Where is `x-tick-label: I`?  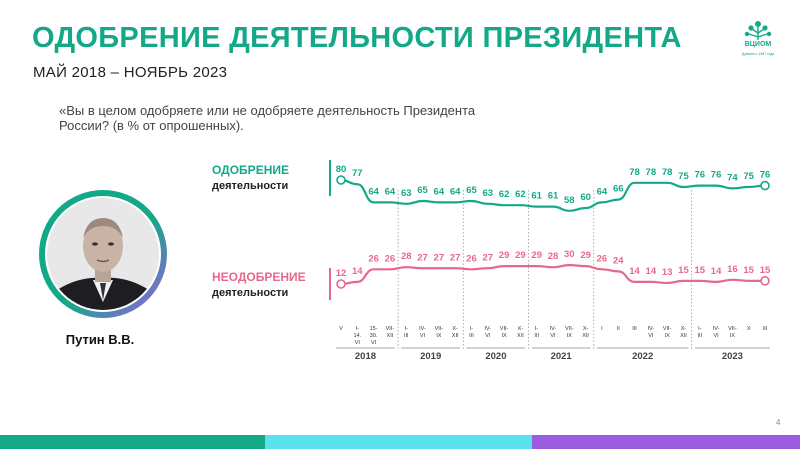 x-tick-label: I is located at coordinates (602, 329).